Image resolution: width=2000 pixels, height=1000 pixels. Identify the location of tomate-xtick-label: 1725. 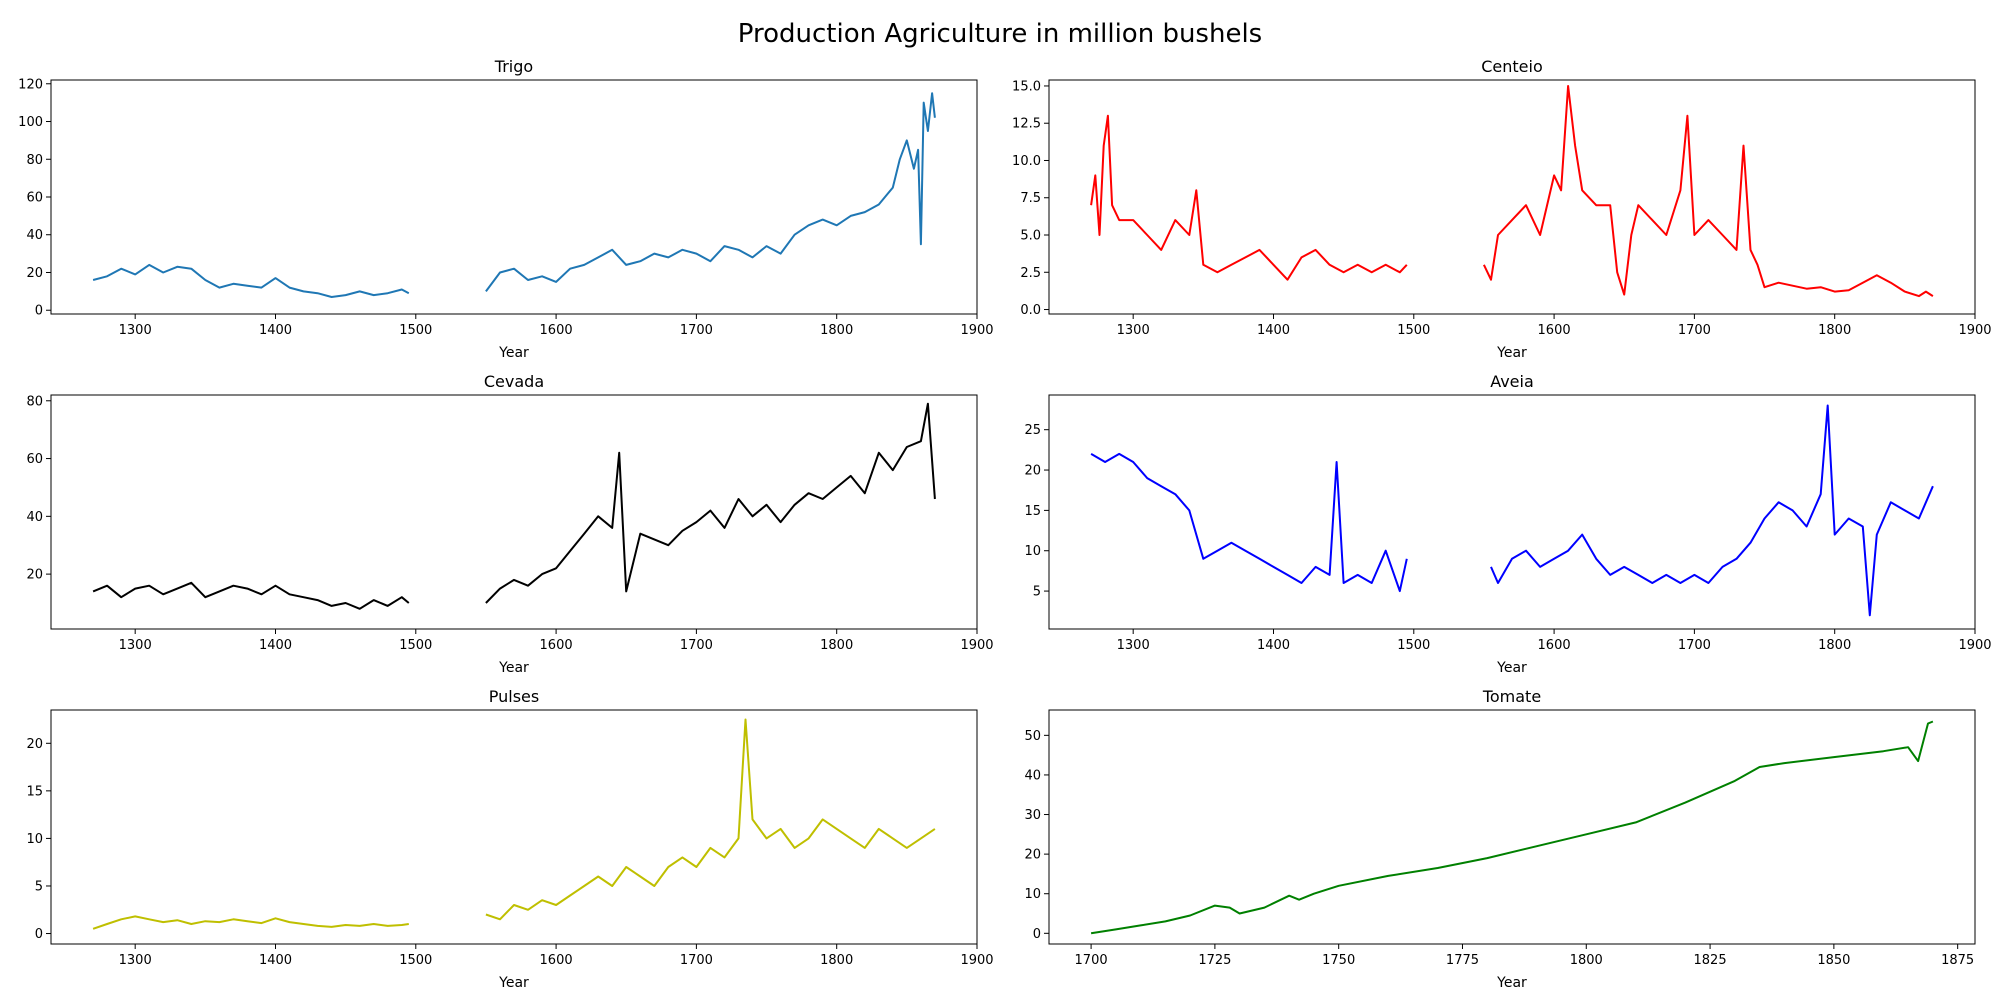
(1214, 960).